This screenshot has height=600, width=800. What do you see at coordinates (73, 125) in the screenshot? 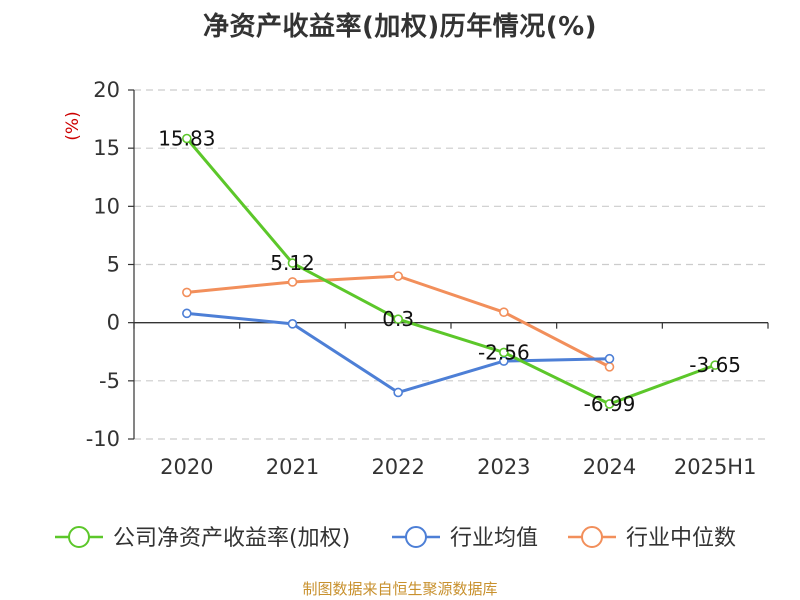
I see `y-axis-unit: (%)` at bounding box center [73, 125].